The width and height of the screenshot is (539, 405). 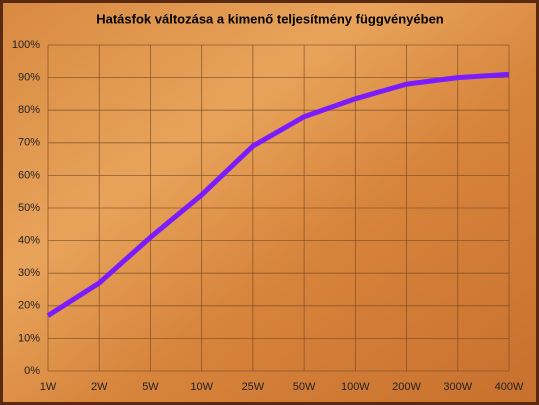 I want to click on x-tick-label: 200W, so click(x=406, y=387).